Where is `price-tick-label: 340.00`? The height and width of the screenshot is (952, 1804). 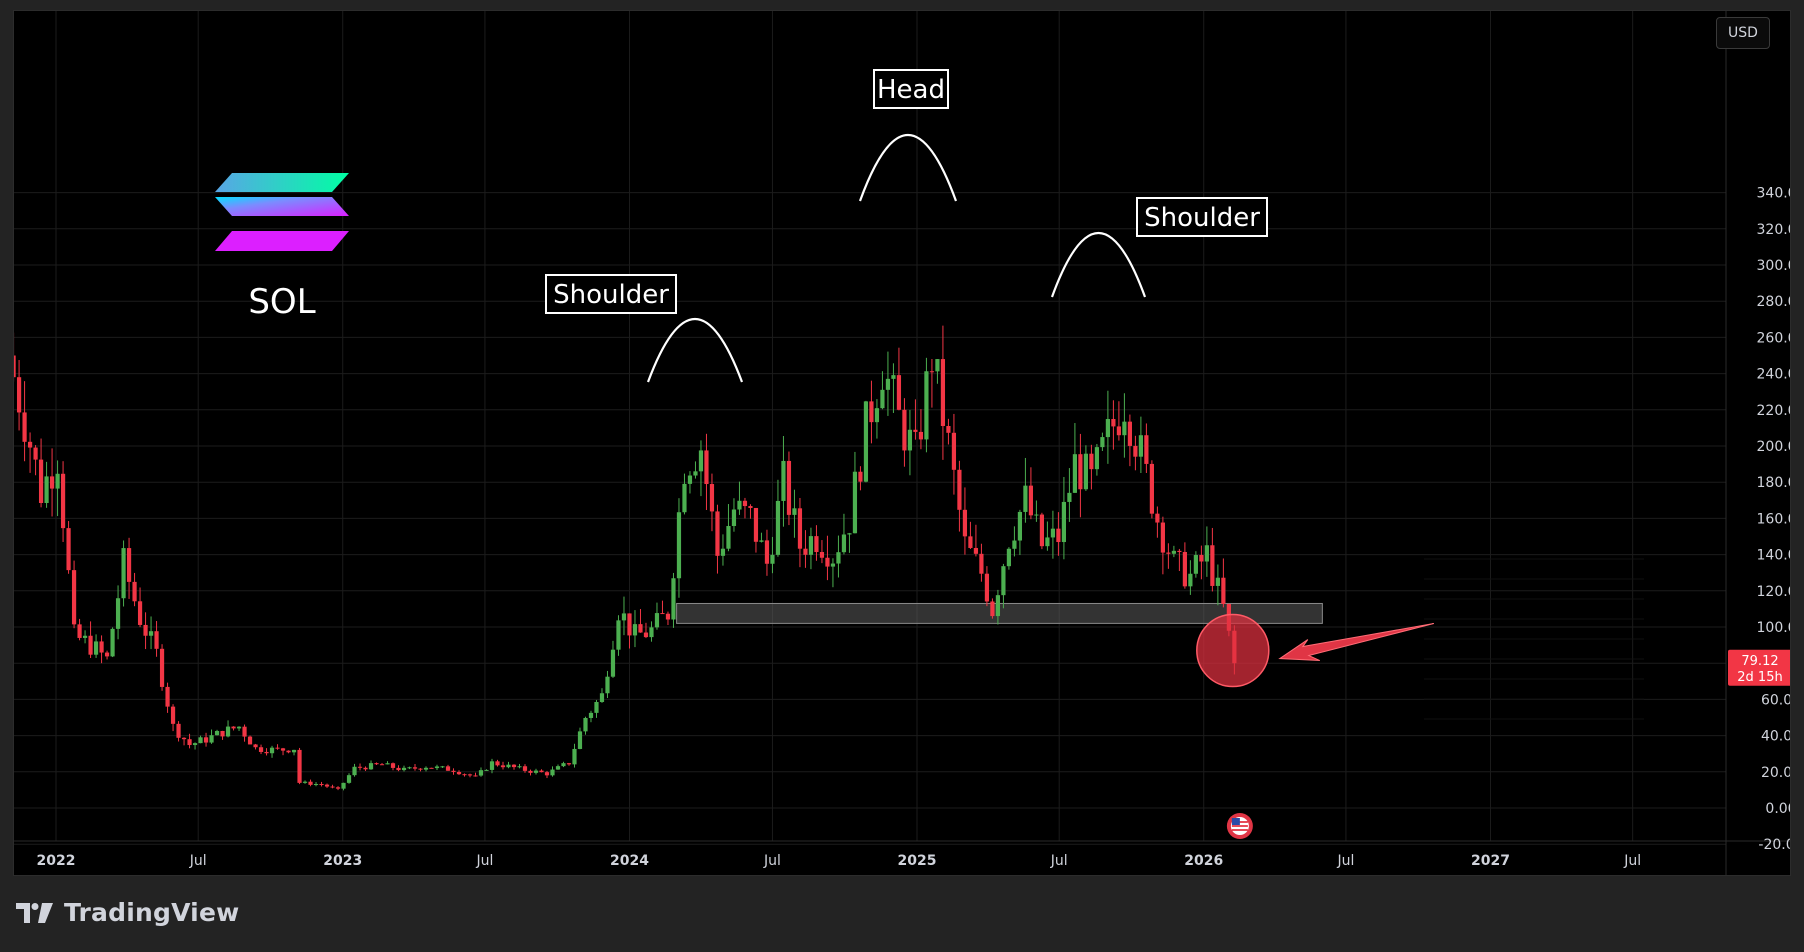
price-tick-label: 340.00 is located at coordinates (1774, 194).